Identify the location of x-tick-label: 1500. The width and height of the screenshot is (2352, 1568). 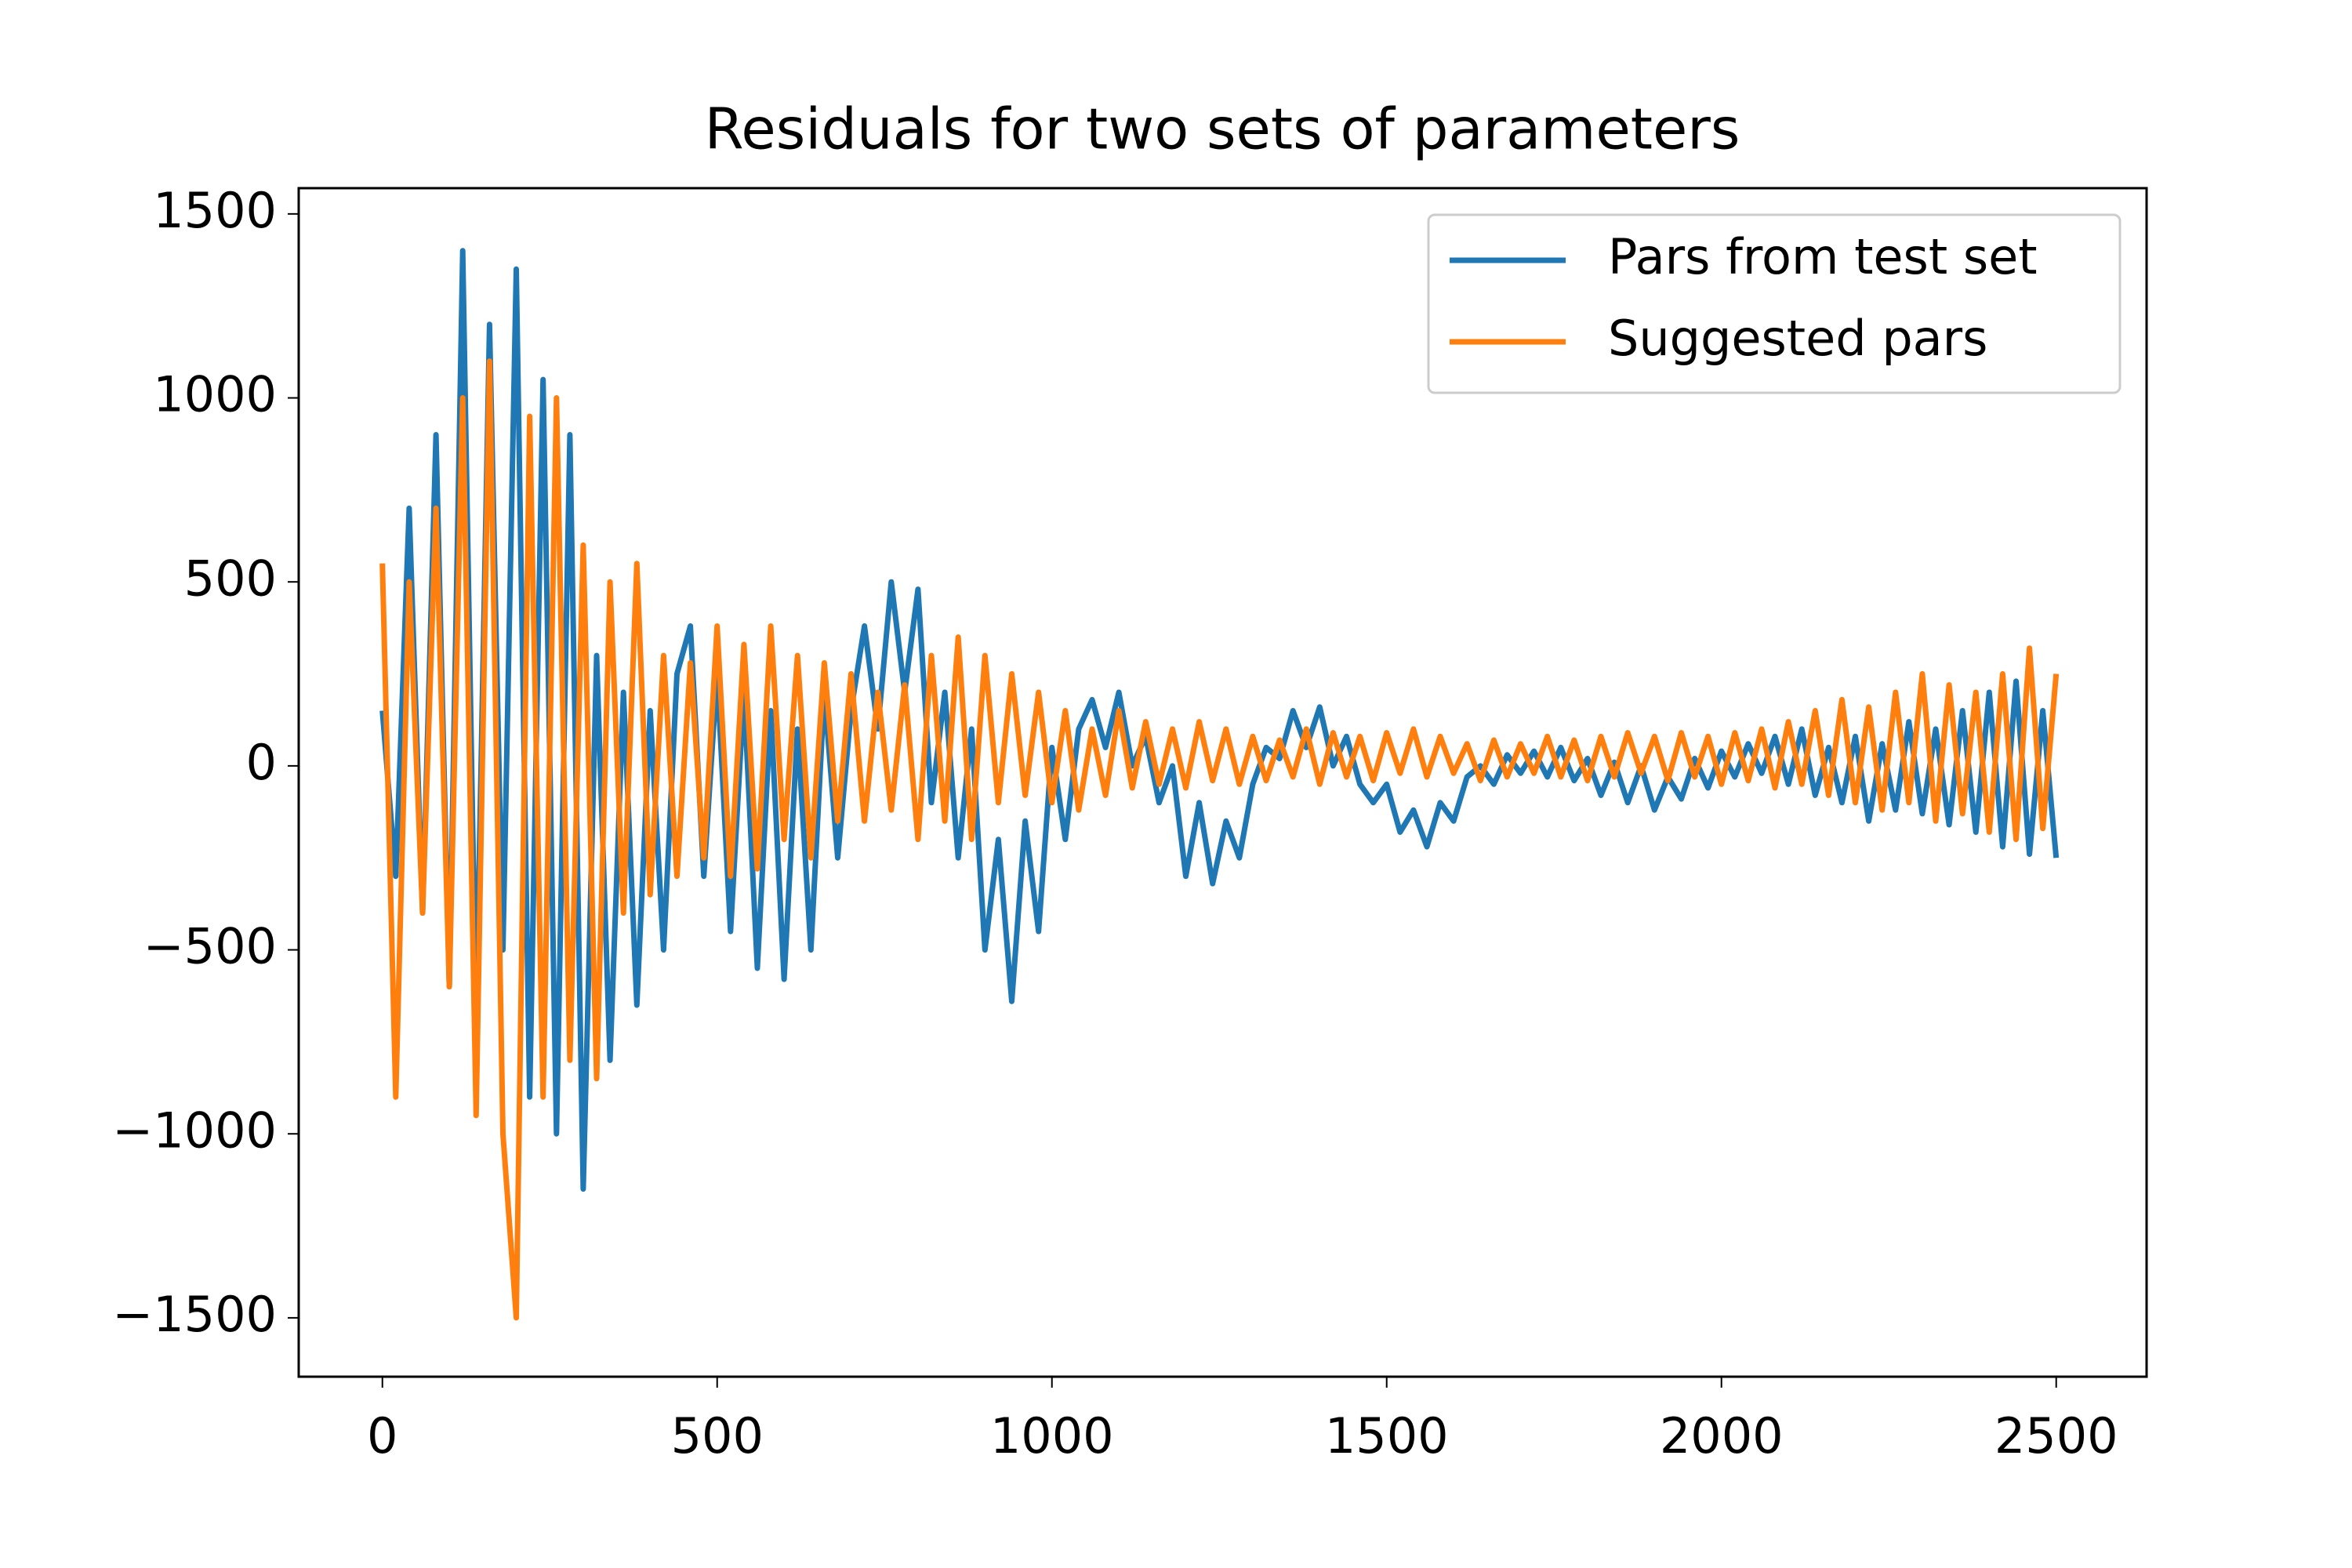
(1387, 1436).